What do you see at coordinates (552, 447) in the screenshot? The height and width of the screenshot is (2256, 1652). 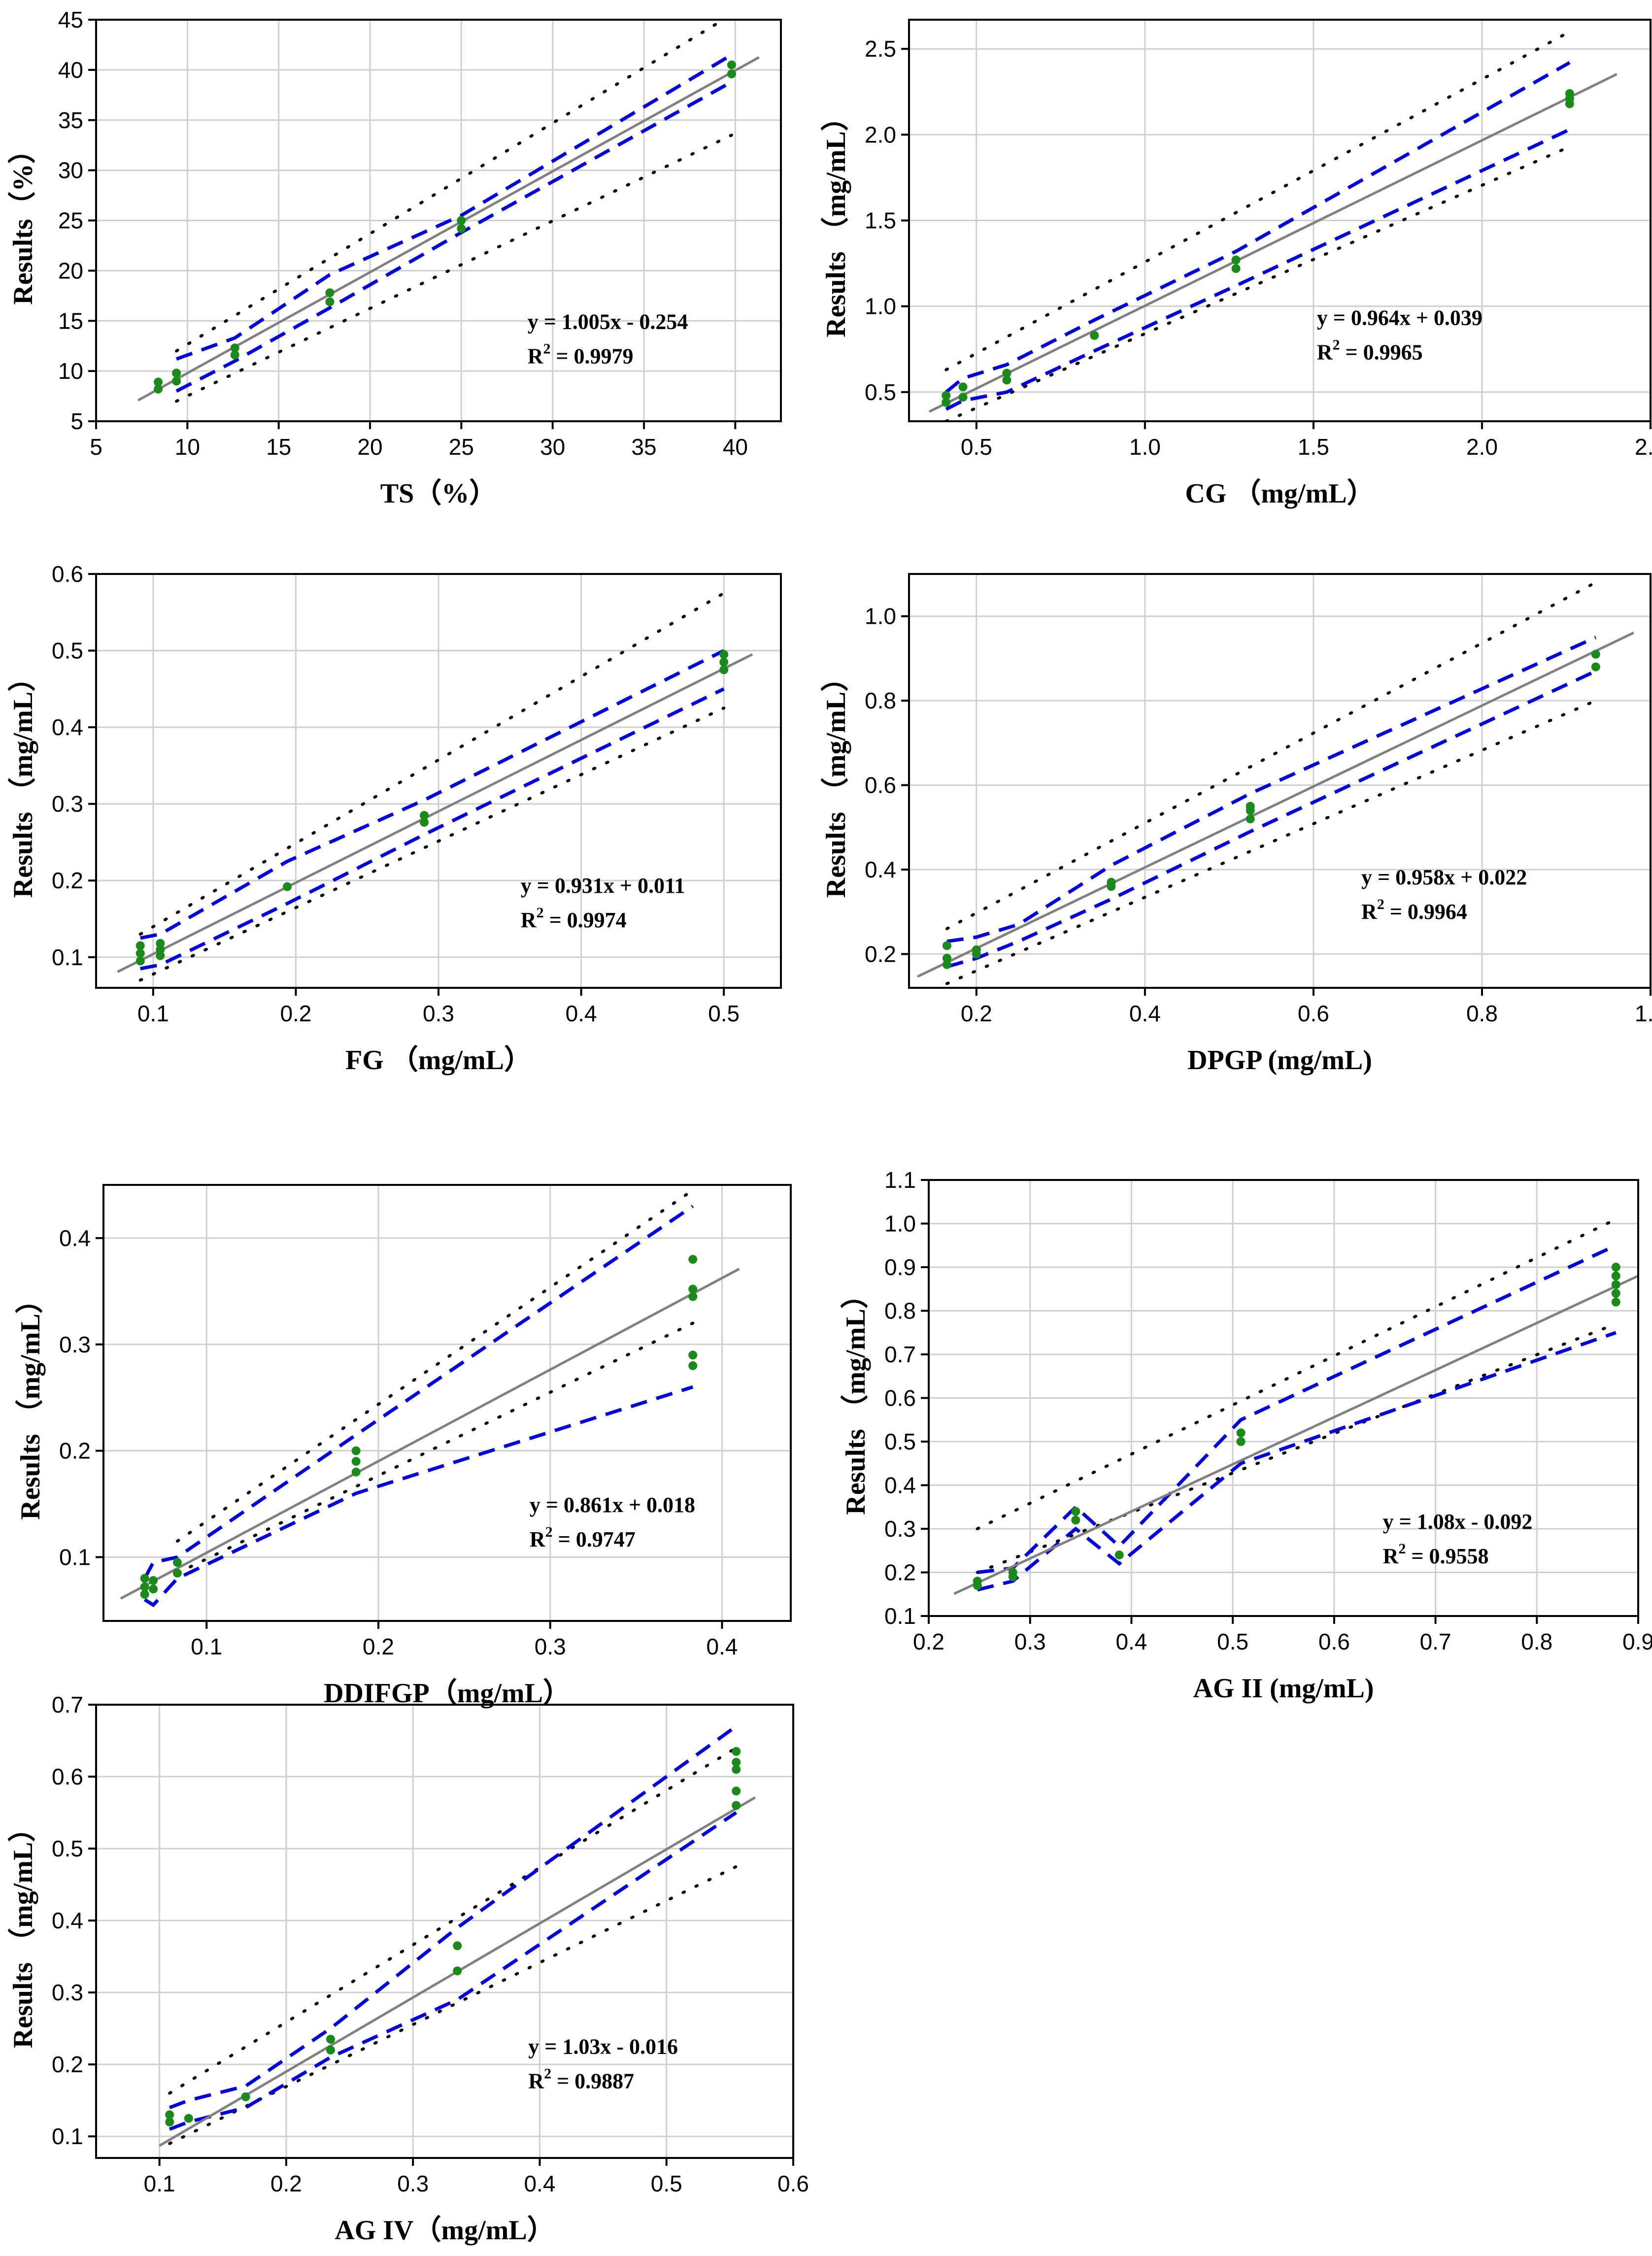 I see `x-tick-label: 30` at bounding box center [552, 447].